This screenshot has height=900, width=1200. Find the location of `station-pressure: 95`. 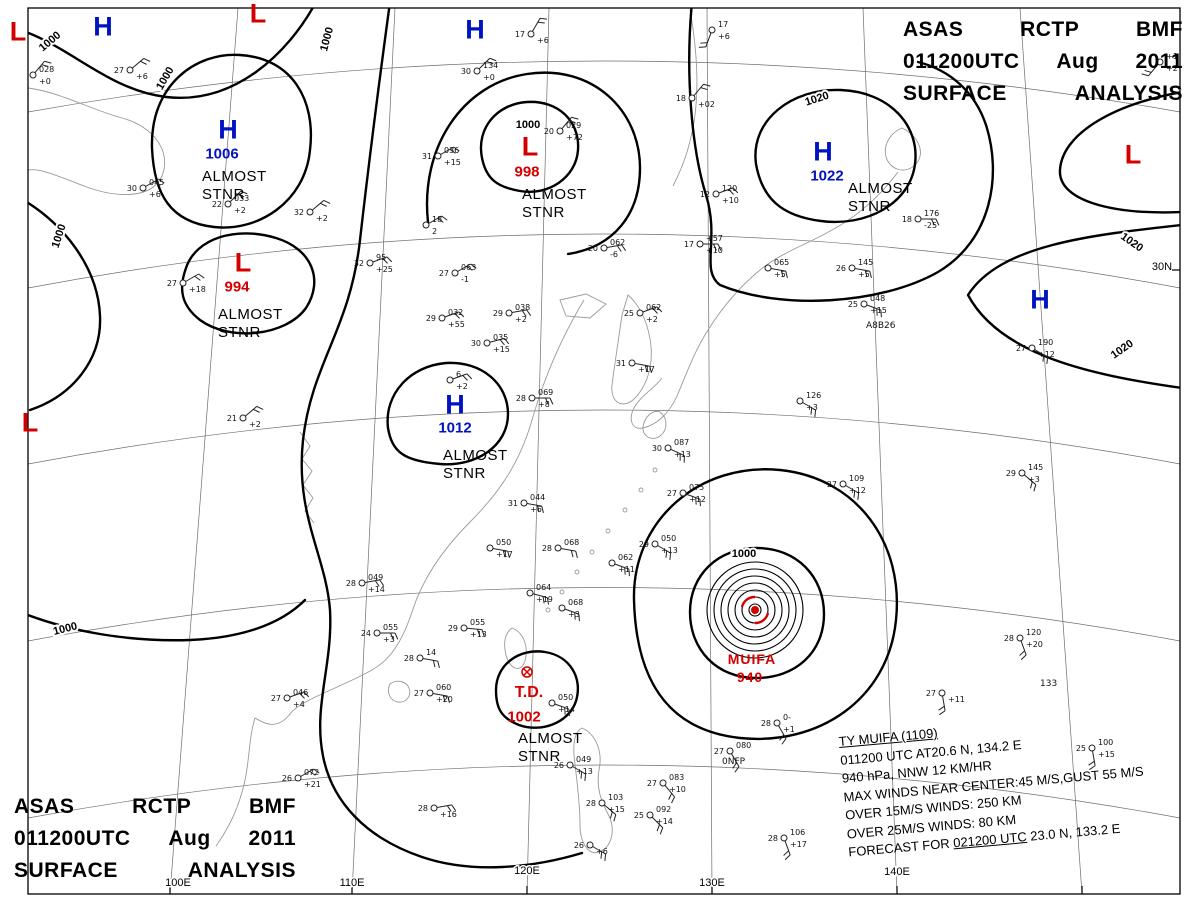

station-pressure: 95 is located at coordinates (381, 257).